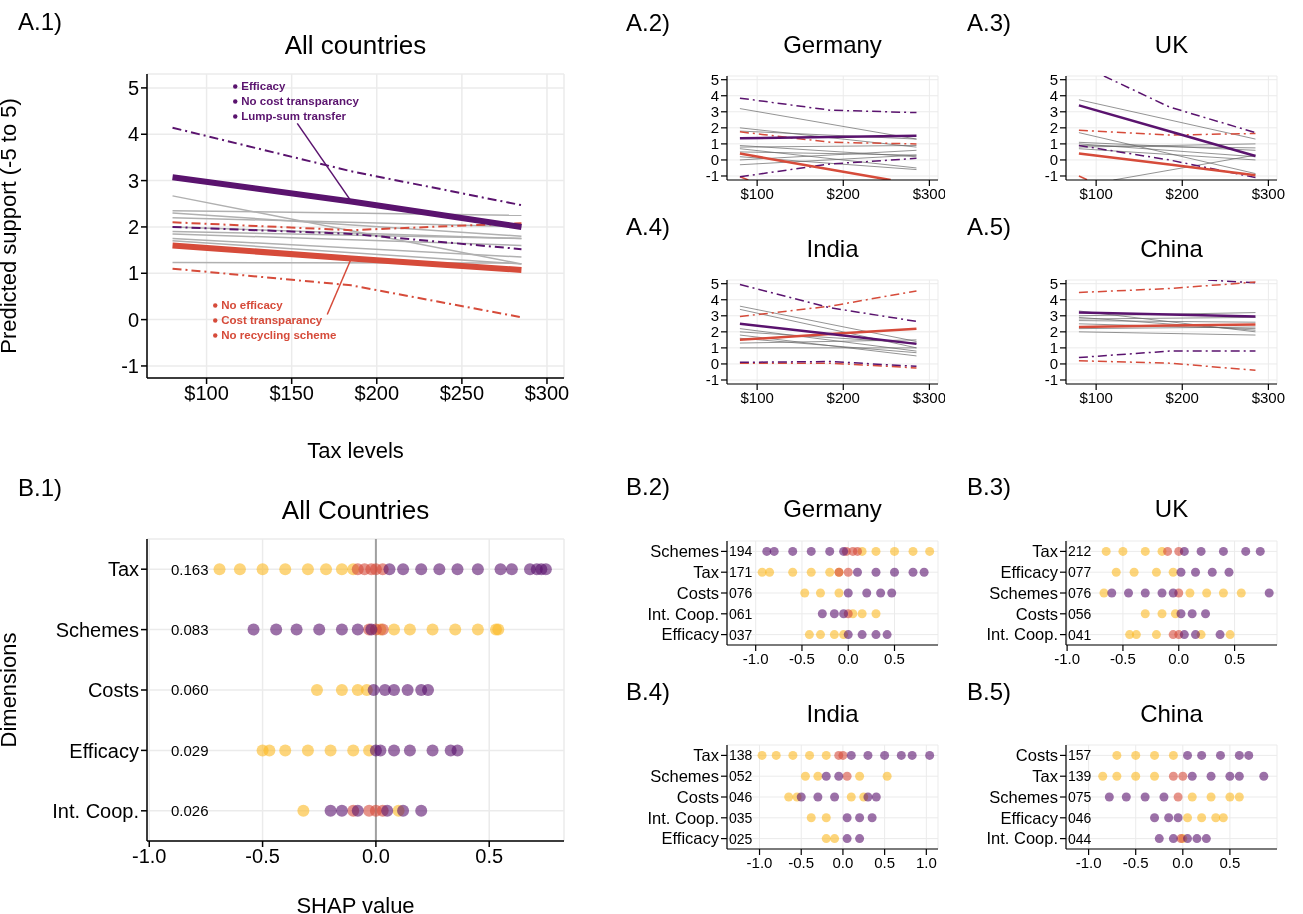 The image size is (1303, 914). What do you see at coordinates (291, 393) in the screenshot?
I see `x-tick-label: $150` at bounding box center [291, 393].